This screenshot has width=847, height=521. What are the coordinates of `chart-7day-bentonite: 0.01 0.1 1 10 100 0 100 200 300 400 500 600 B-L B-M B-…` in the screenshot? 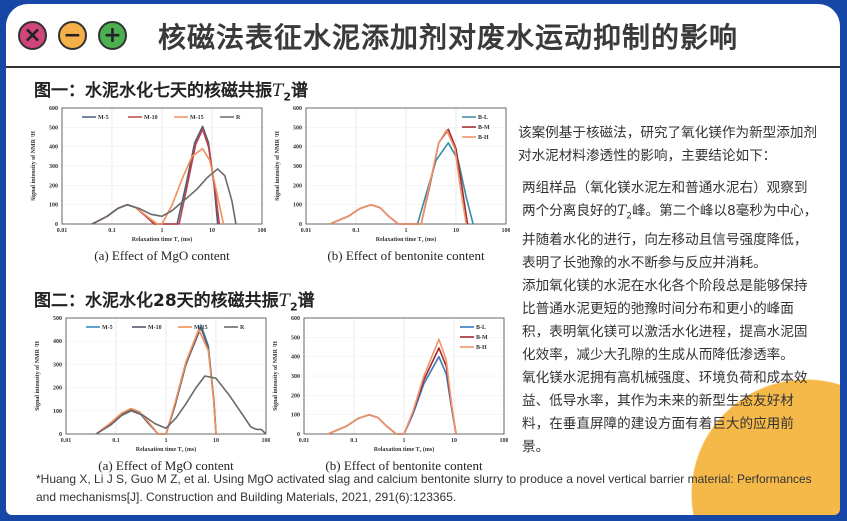 It's located at (393, 184).